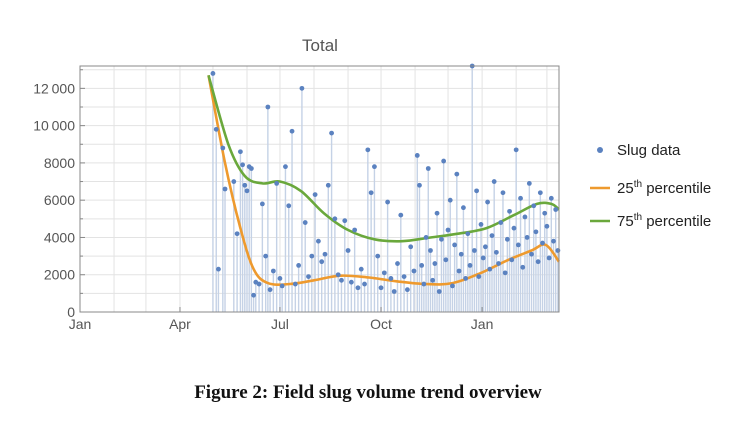 The width and height of the screenshot is (736, 424). What do you see at coordinates (71, 312) in the screenshot?
I see `y-tick-label: 0` at bounding box center [71, 312].